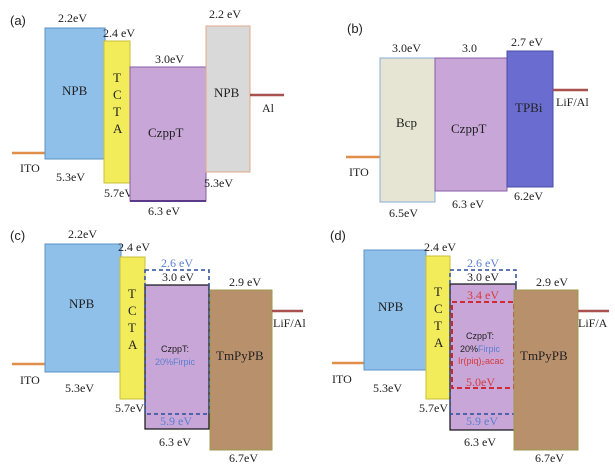 This screenshot has height=464, width=615. Describe the element at coordinates (82, 303) in the screenshot. I see `panel-c-npb-name: NPB` at that location.